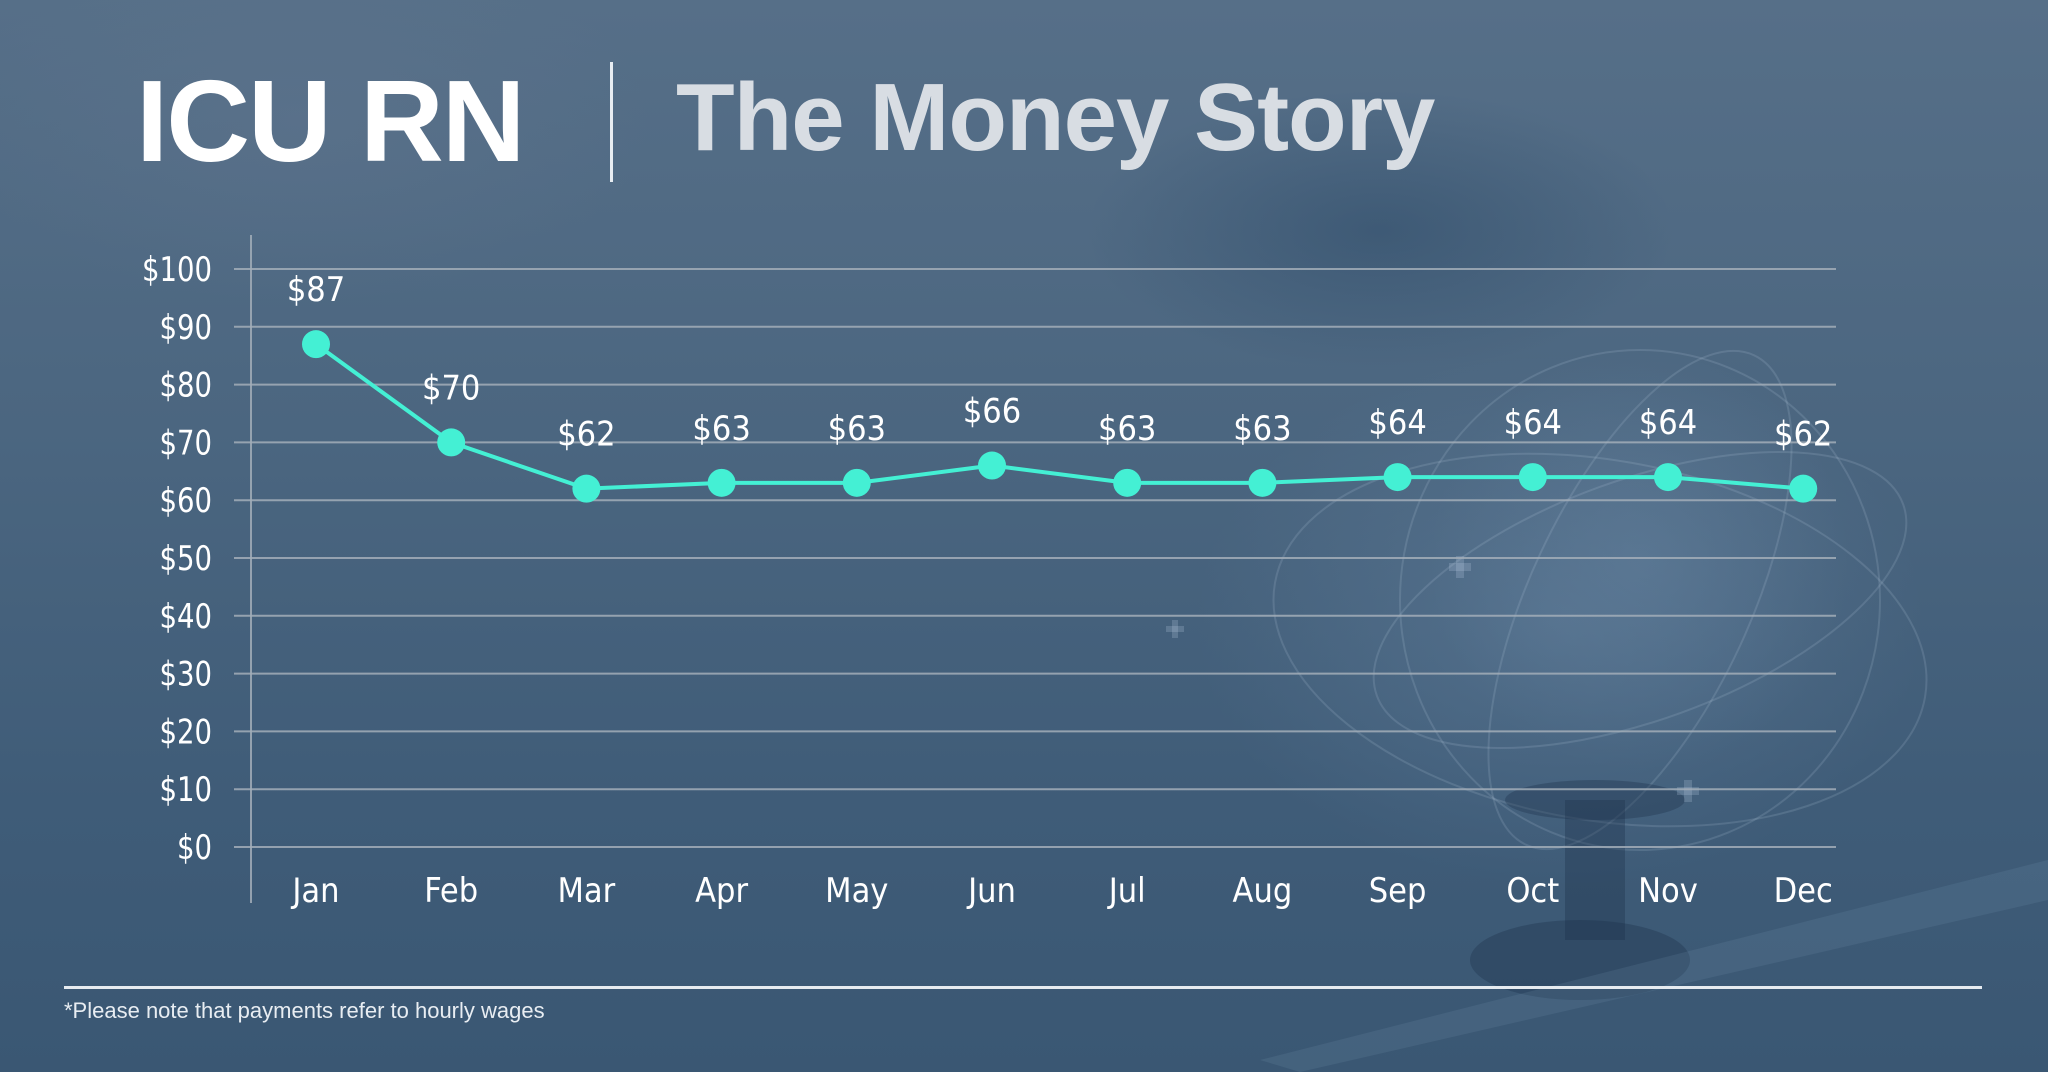 The height and width of the screenshot is (1072, 2048). I want to click on y-axis-tick-label: $40, so click(186, 617).